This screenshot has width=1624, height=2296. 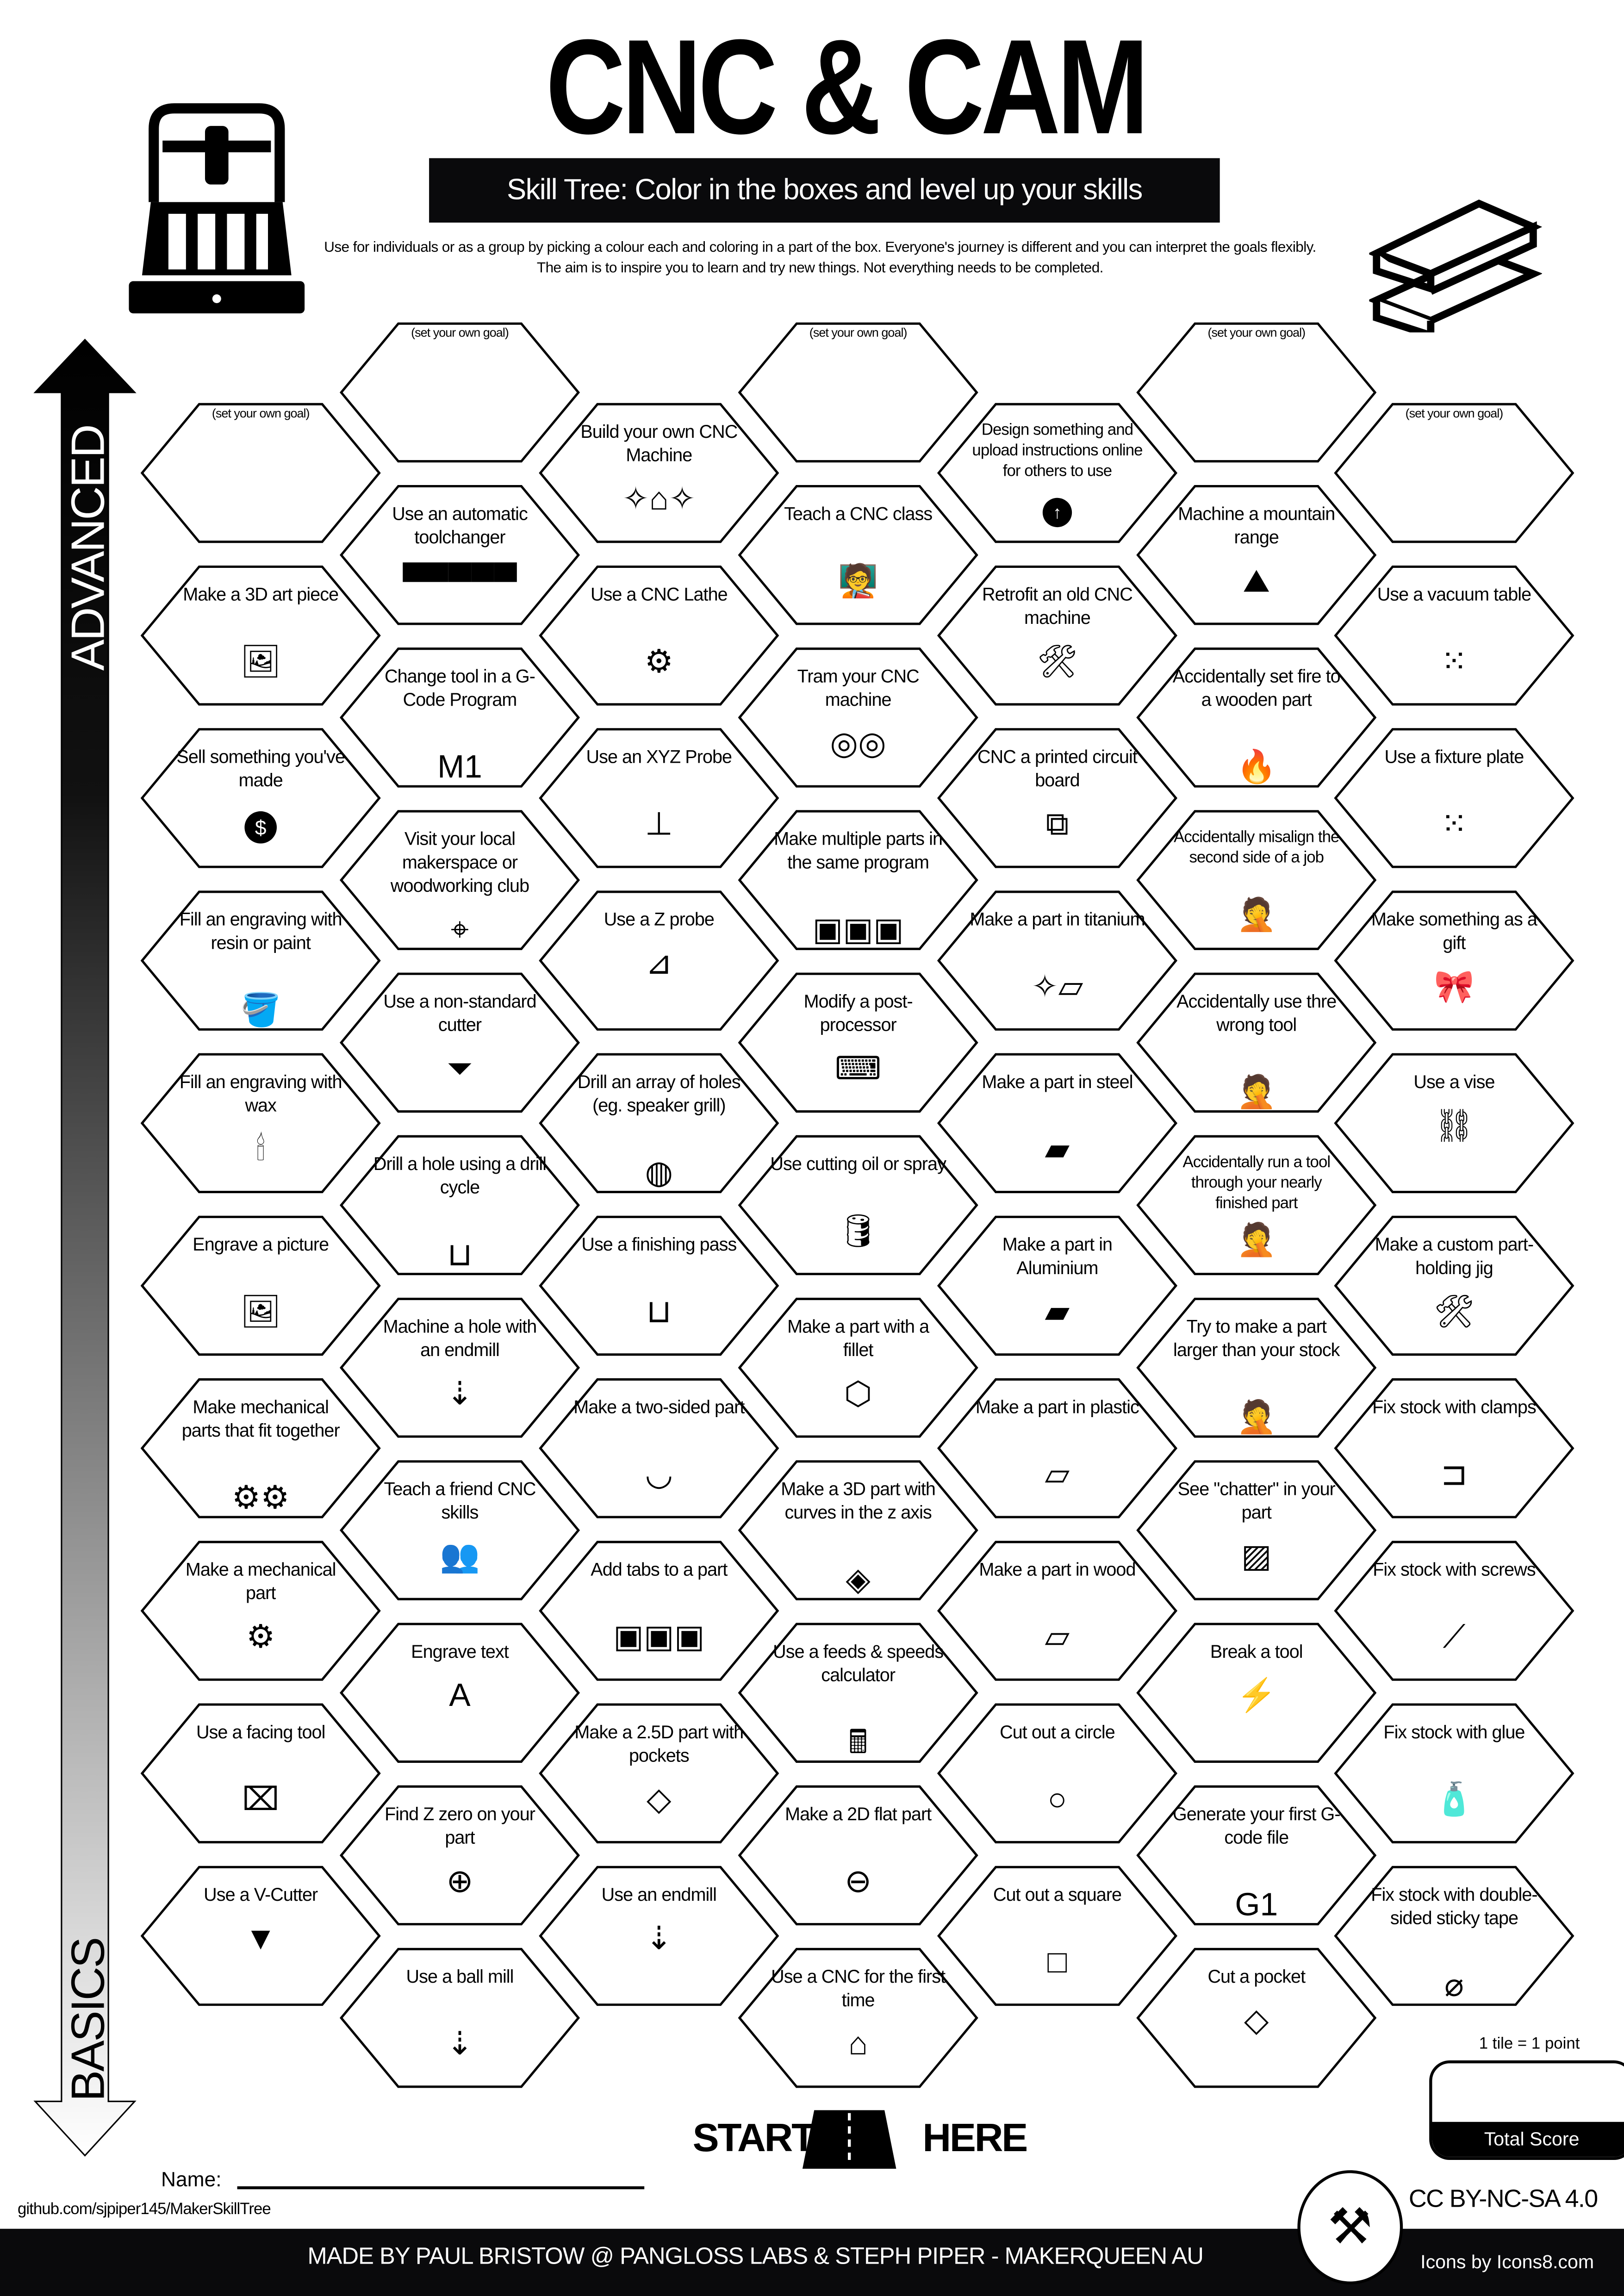 I want to click on skill-hex: Use a ball mill ⇣, so click(x=460, y=2018).